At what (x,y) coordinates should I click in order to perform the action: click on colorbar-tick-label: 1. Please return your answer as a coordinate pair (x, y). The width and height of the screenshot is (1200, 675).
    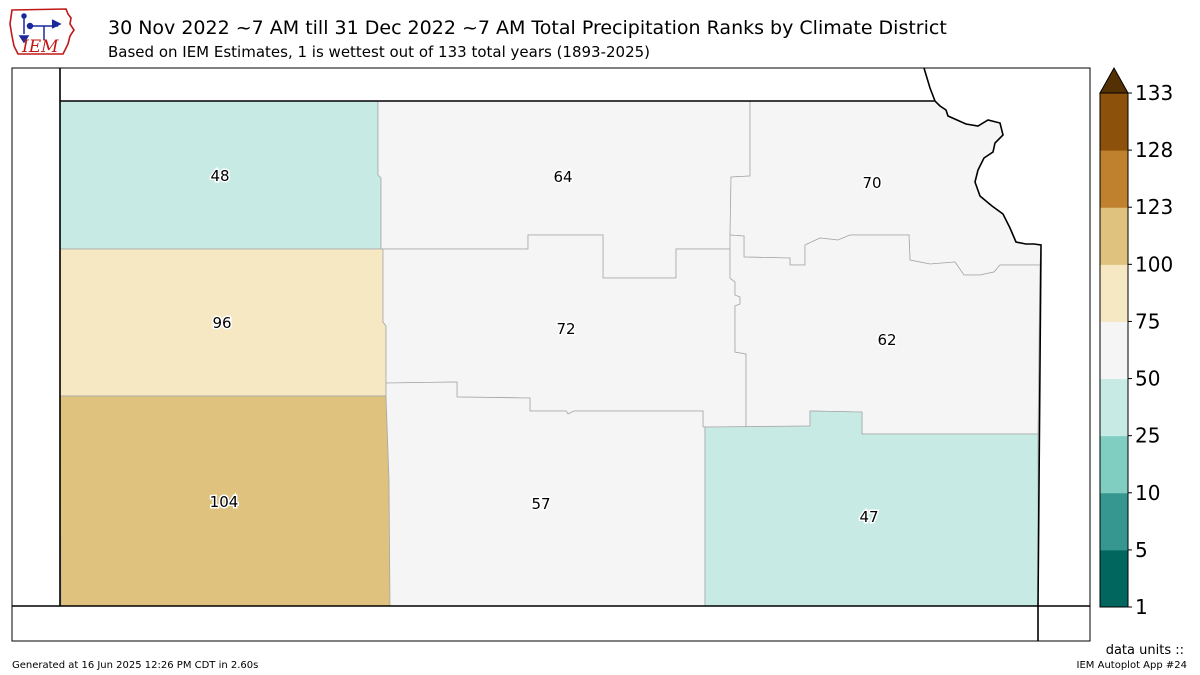
    Looking at the image, I should click on (1141, 607).